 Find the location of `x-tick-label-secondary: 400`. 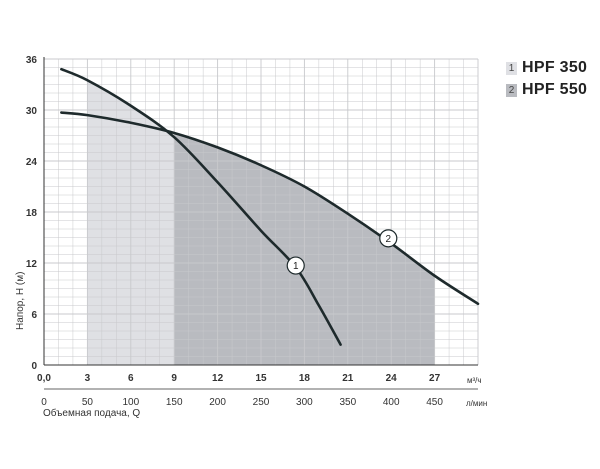

x-tick-label-secondary: 400 is located at coordinates (391, 402).